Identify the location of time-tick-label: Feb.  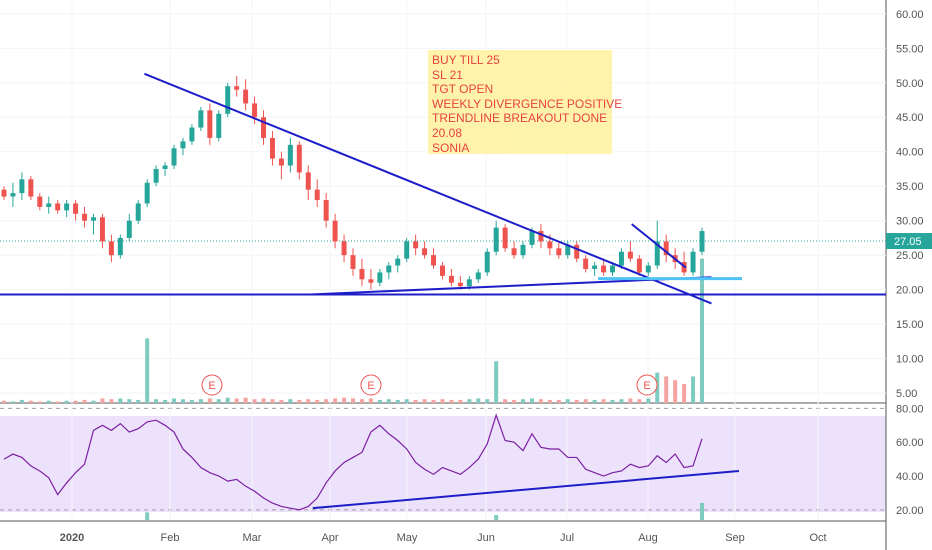
(170, 538).